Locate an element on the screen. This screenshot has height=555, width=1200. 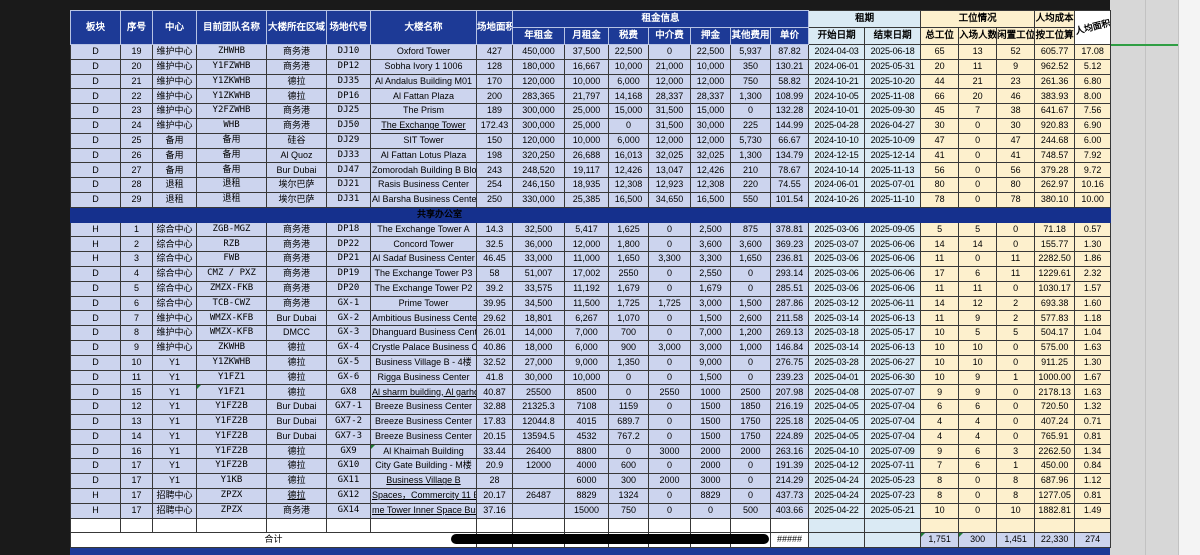
cell-unit-price: 216.19 is located at coordinates (789, 407).